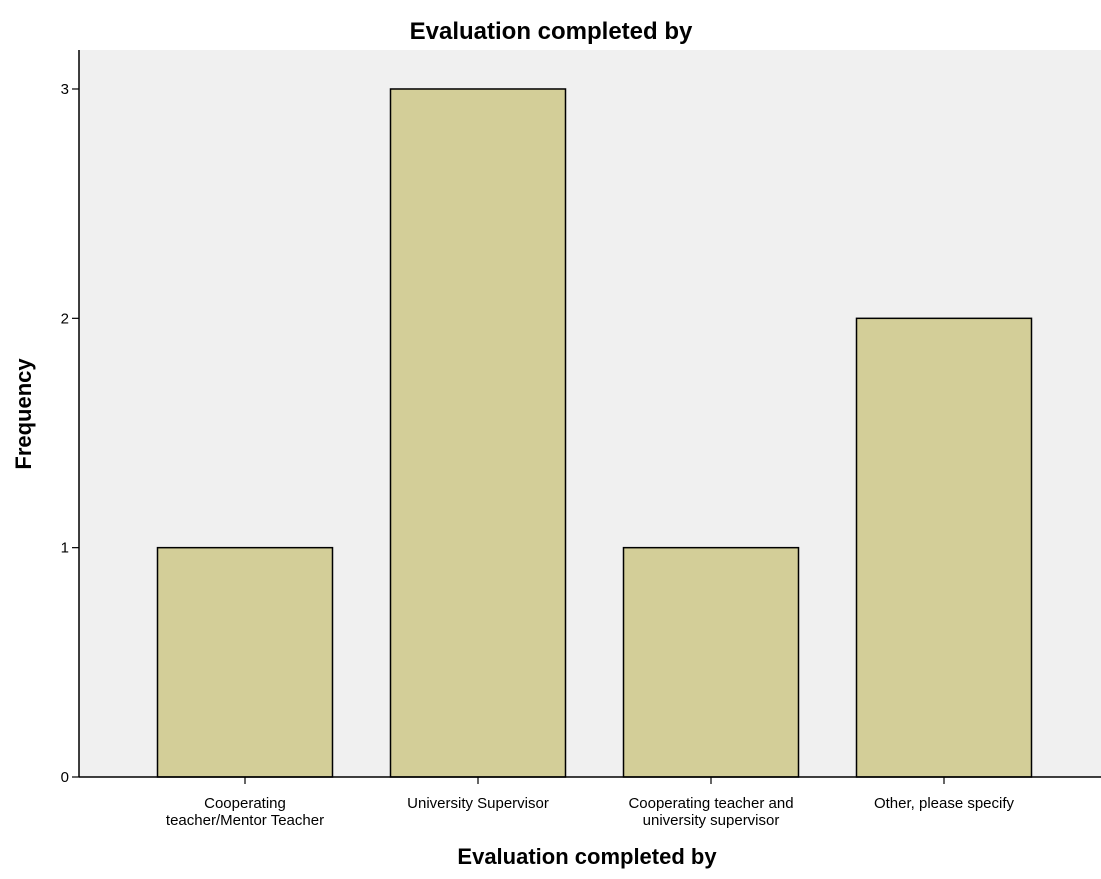 The image size is (1101, 879). I want to click on y-tick-label: 3, so click(65, 89).